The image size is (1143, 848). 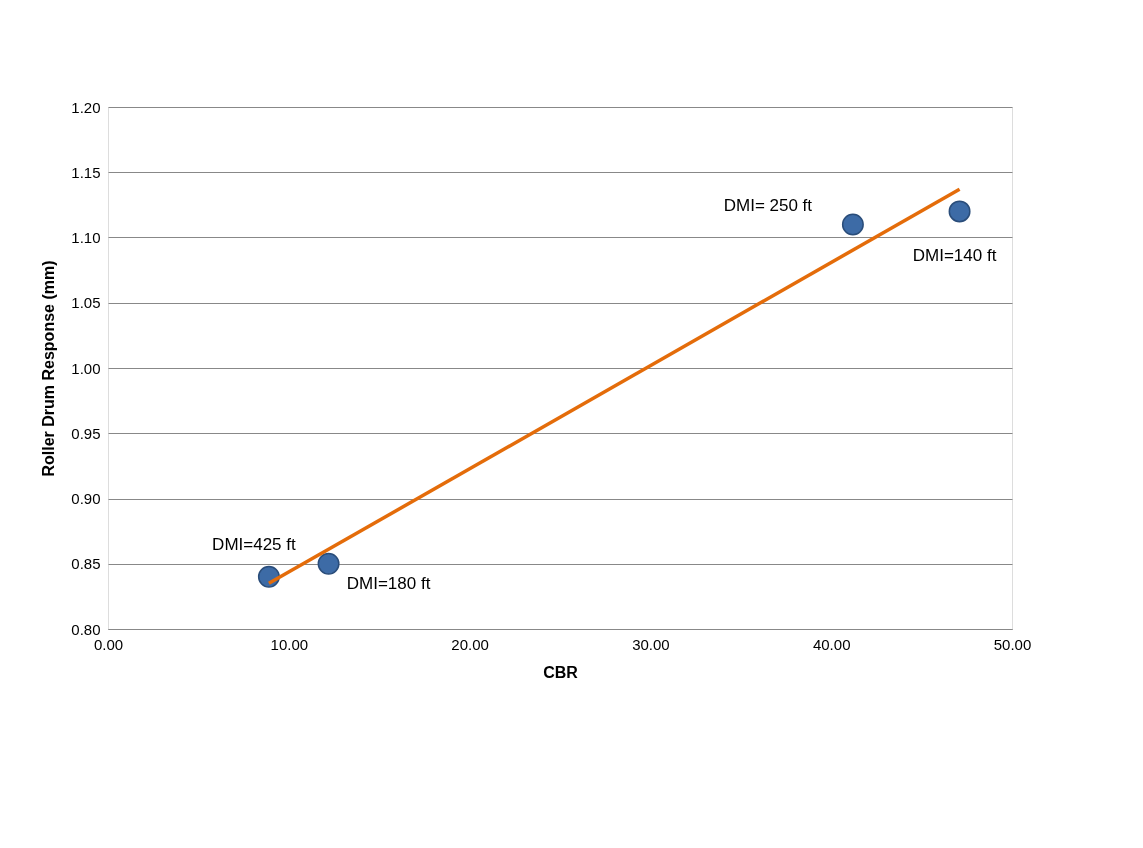 What do you see at coordinates (49, 368) in the screenshot?
I see `y-axis-title: Roller Drum Response (mm)` at bounding box center [49, 368].